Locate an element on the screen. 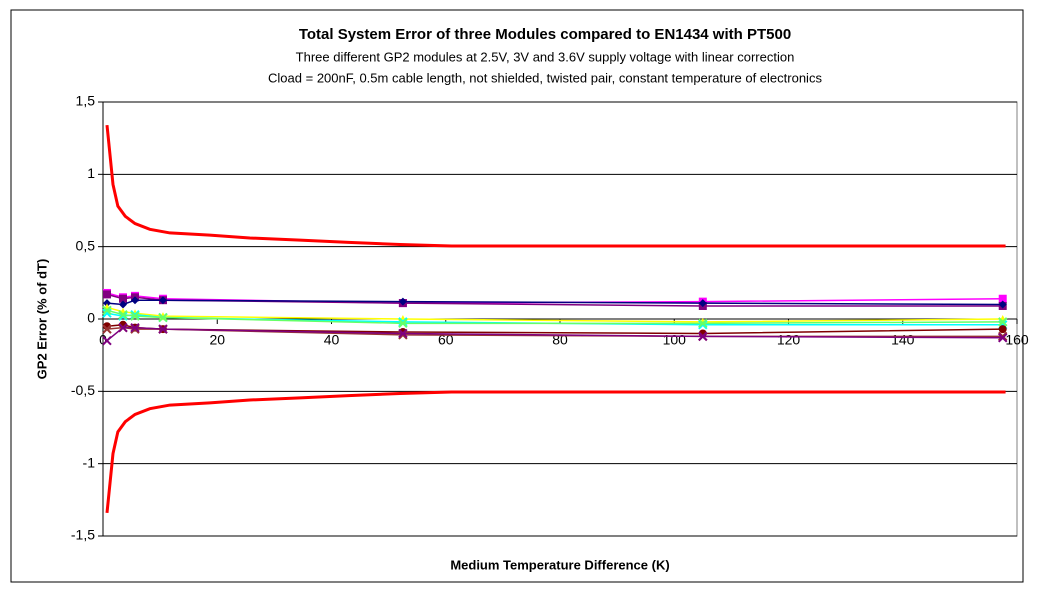 The height and width of the screenshot is (592, 1037). y-tick-label: 0 is located at coordinates (91, 318).